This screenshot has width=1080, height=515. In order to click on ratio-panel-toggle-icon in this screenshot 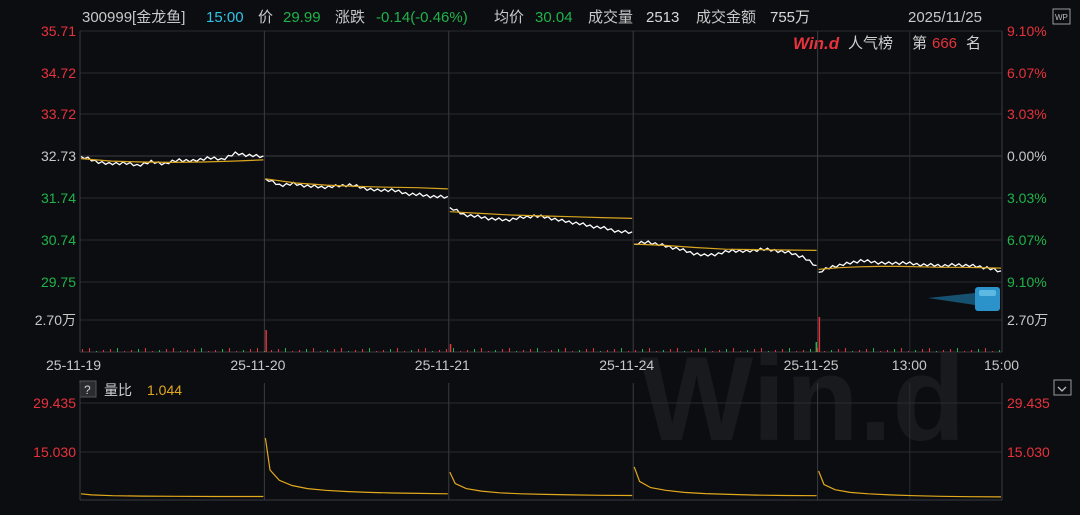, I will do `click(1062, 387)`.